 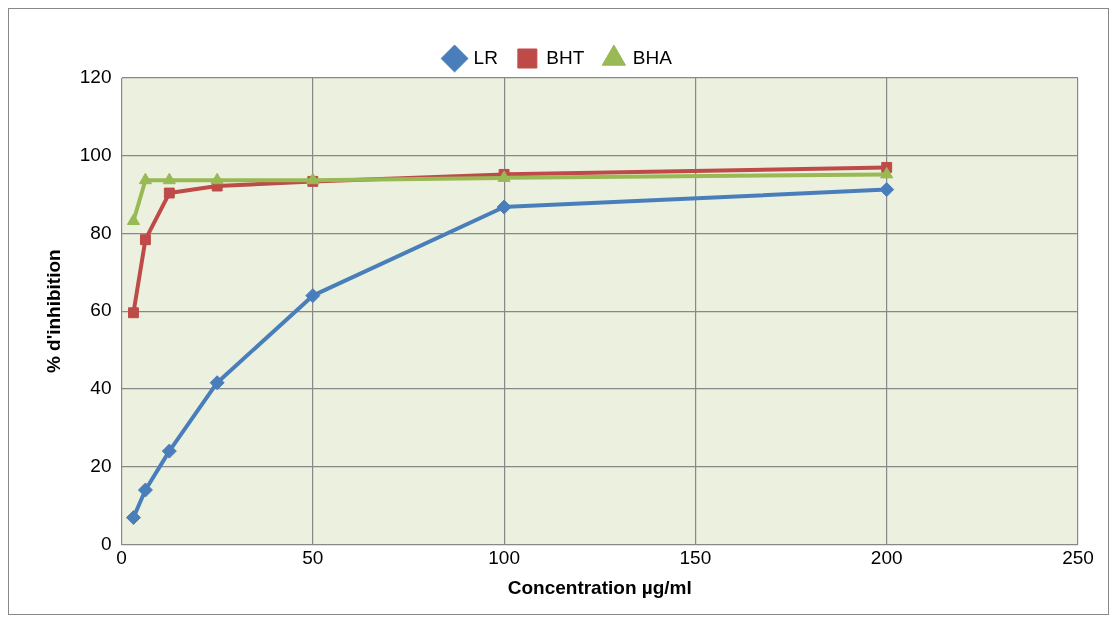 What do you see at coordinates (652, 57) in the screenshot?
I see `legend-label: BHA` at bounding box center [652, 57].